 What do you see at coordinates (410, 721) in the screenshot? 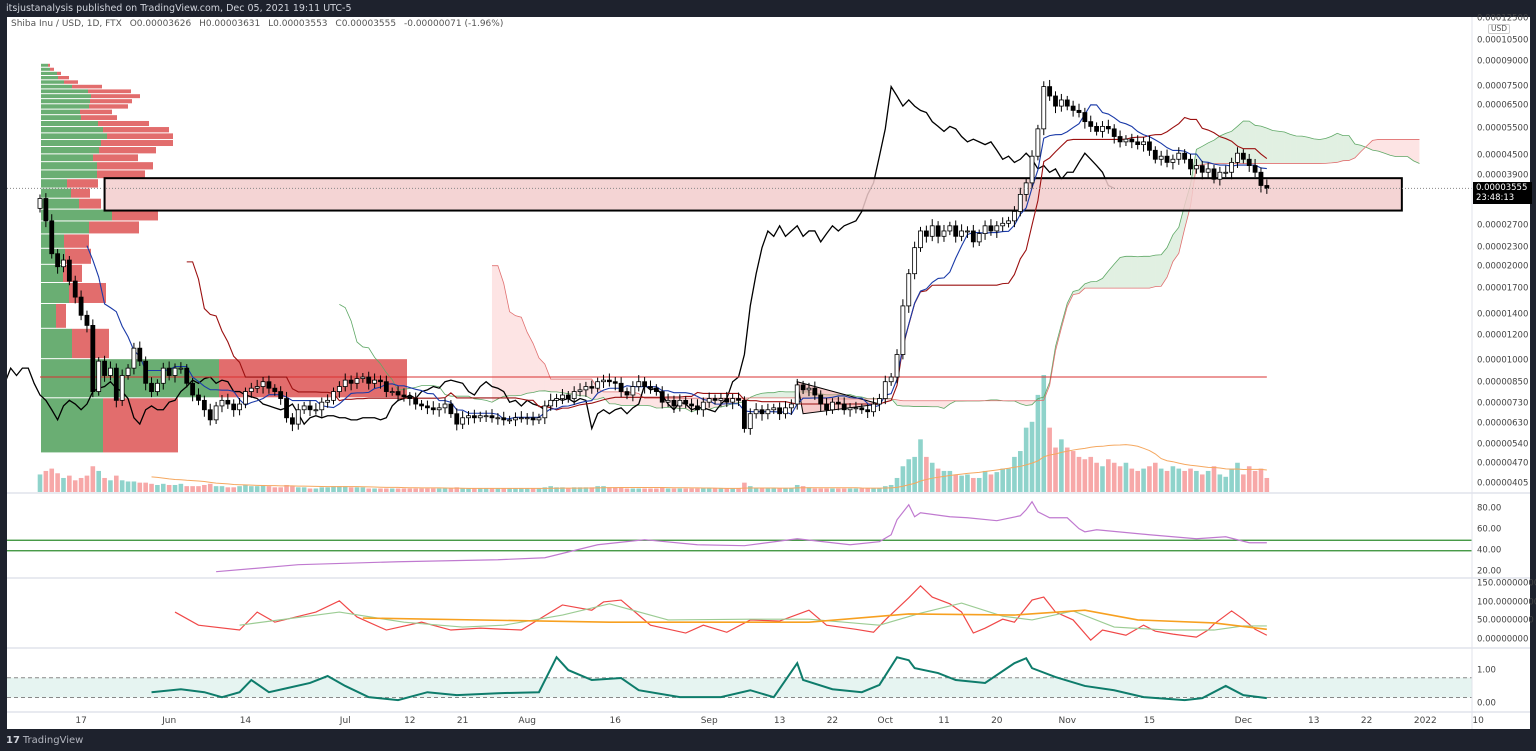
I see `time-tick-label: 12` at bounding box center [410, 721].